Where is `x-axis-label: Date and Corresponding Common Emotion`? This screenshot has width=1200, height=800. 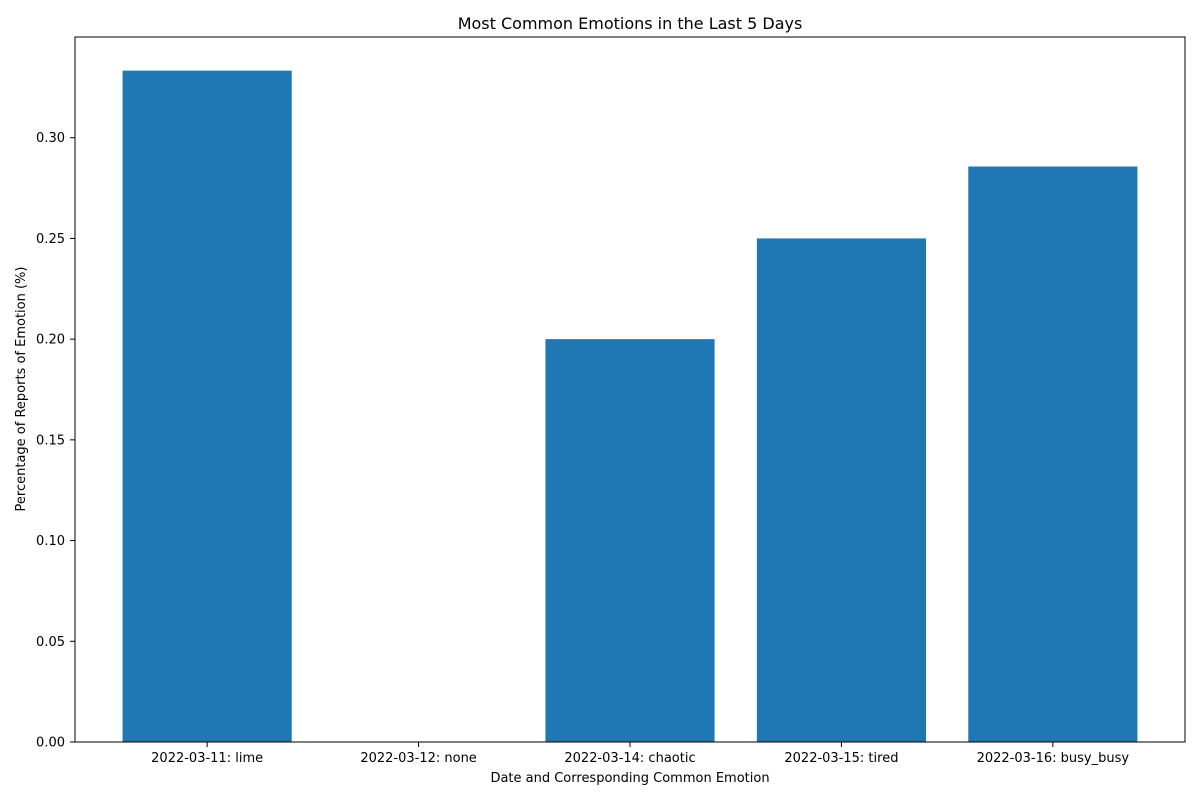
x-axis-label: Date and Corresponding Common Emotion is located at coordinates (629, 778).